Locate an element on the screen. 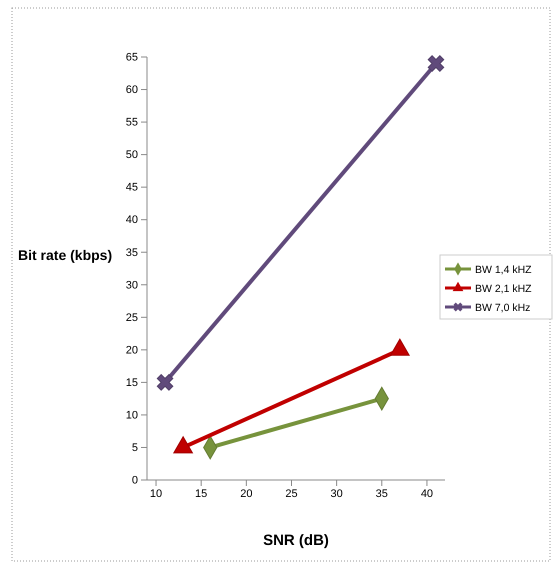 The width and height of the screenshot is (554, 565). legend-label: BW 7,0 kHz is located at coordinates (502, 308).